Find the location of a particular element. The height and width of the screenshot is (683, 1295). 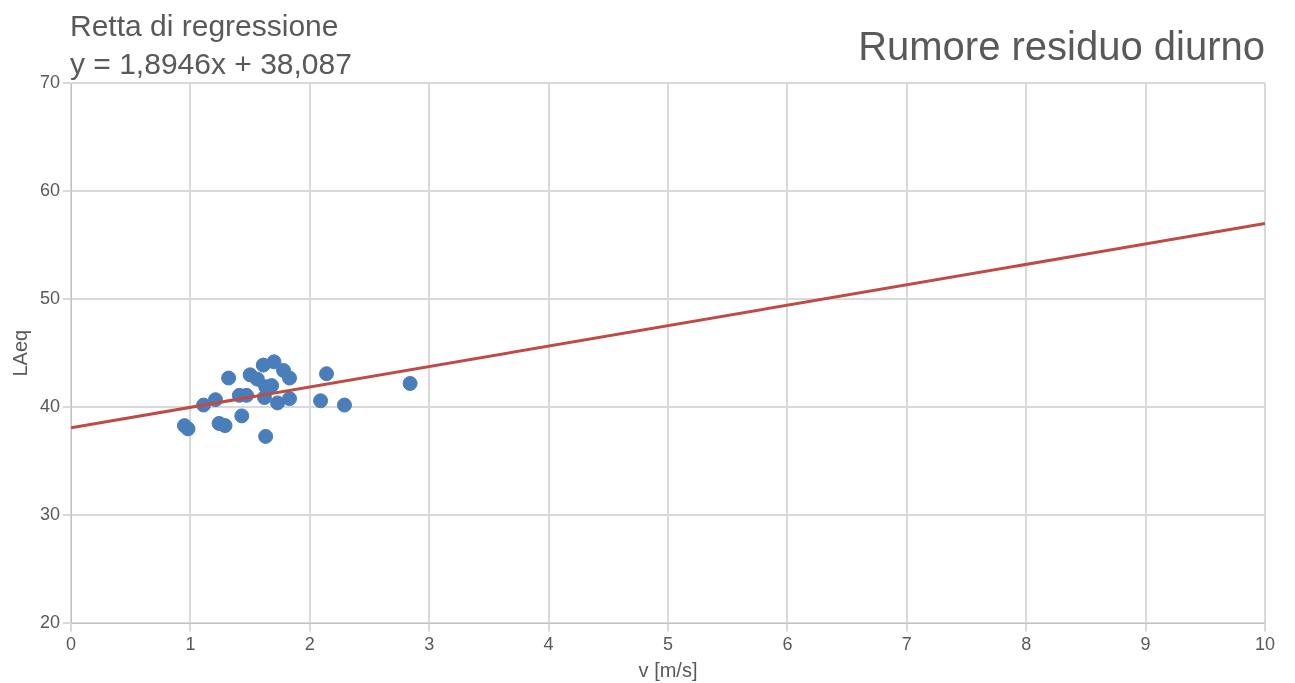

x-tick-label: 8 is located at coordinates (1026, 644).